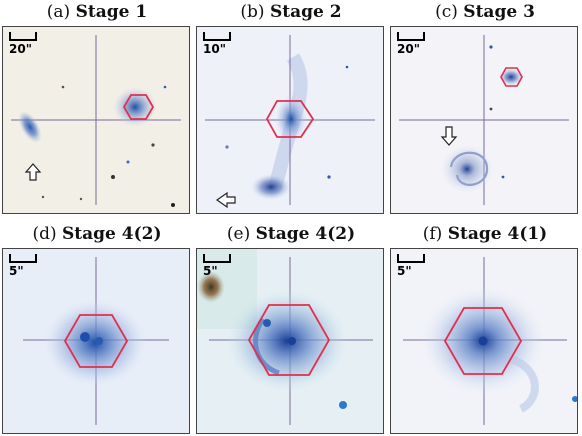 The height and width of the screenshot is (436, 582). Describe the element at coordinates (484, 120) in the screenshot. I see `panel-c-image: 20"` at that location.